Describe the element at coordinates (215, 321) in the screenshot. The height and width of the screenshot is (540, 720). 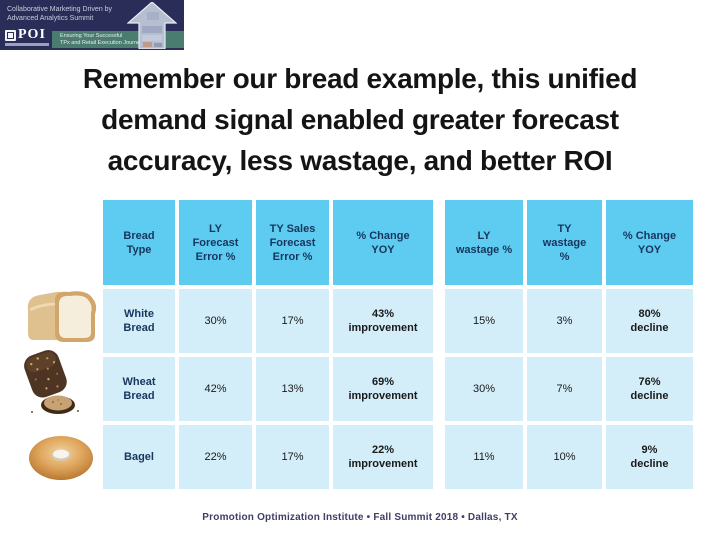
I see `cell-ly-forecast-error: 30%` at that location.